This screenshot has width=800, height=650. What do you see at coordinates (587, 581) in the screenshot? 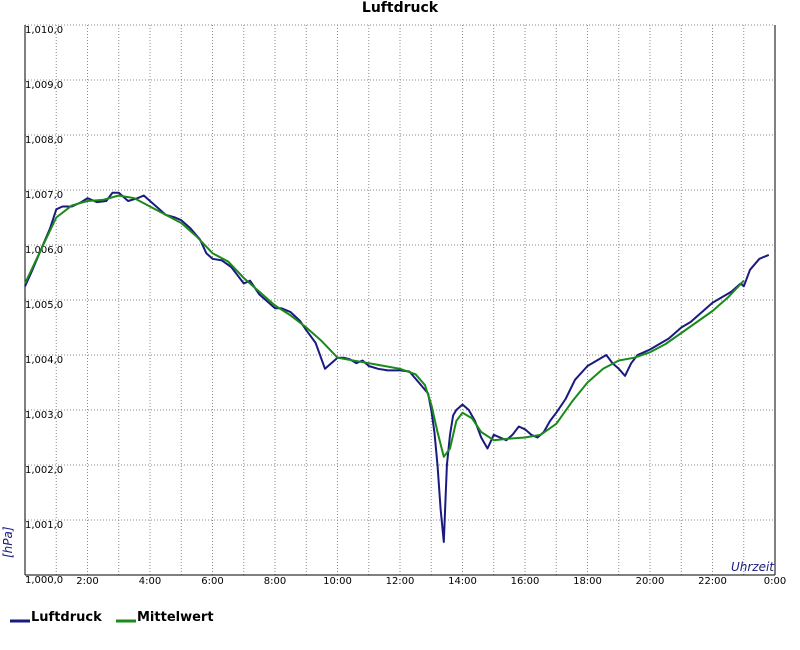
I see `x-tick-label: 18:00` at bounding box center [587, 581].